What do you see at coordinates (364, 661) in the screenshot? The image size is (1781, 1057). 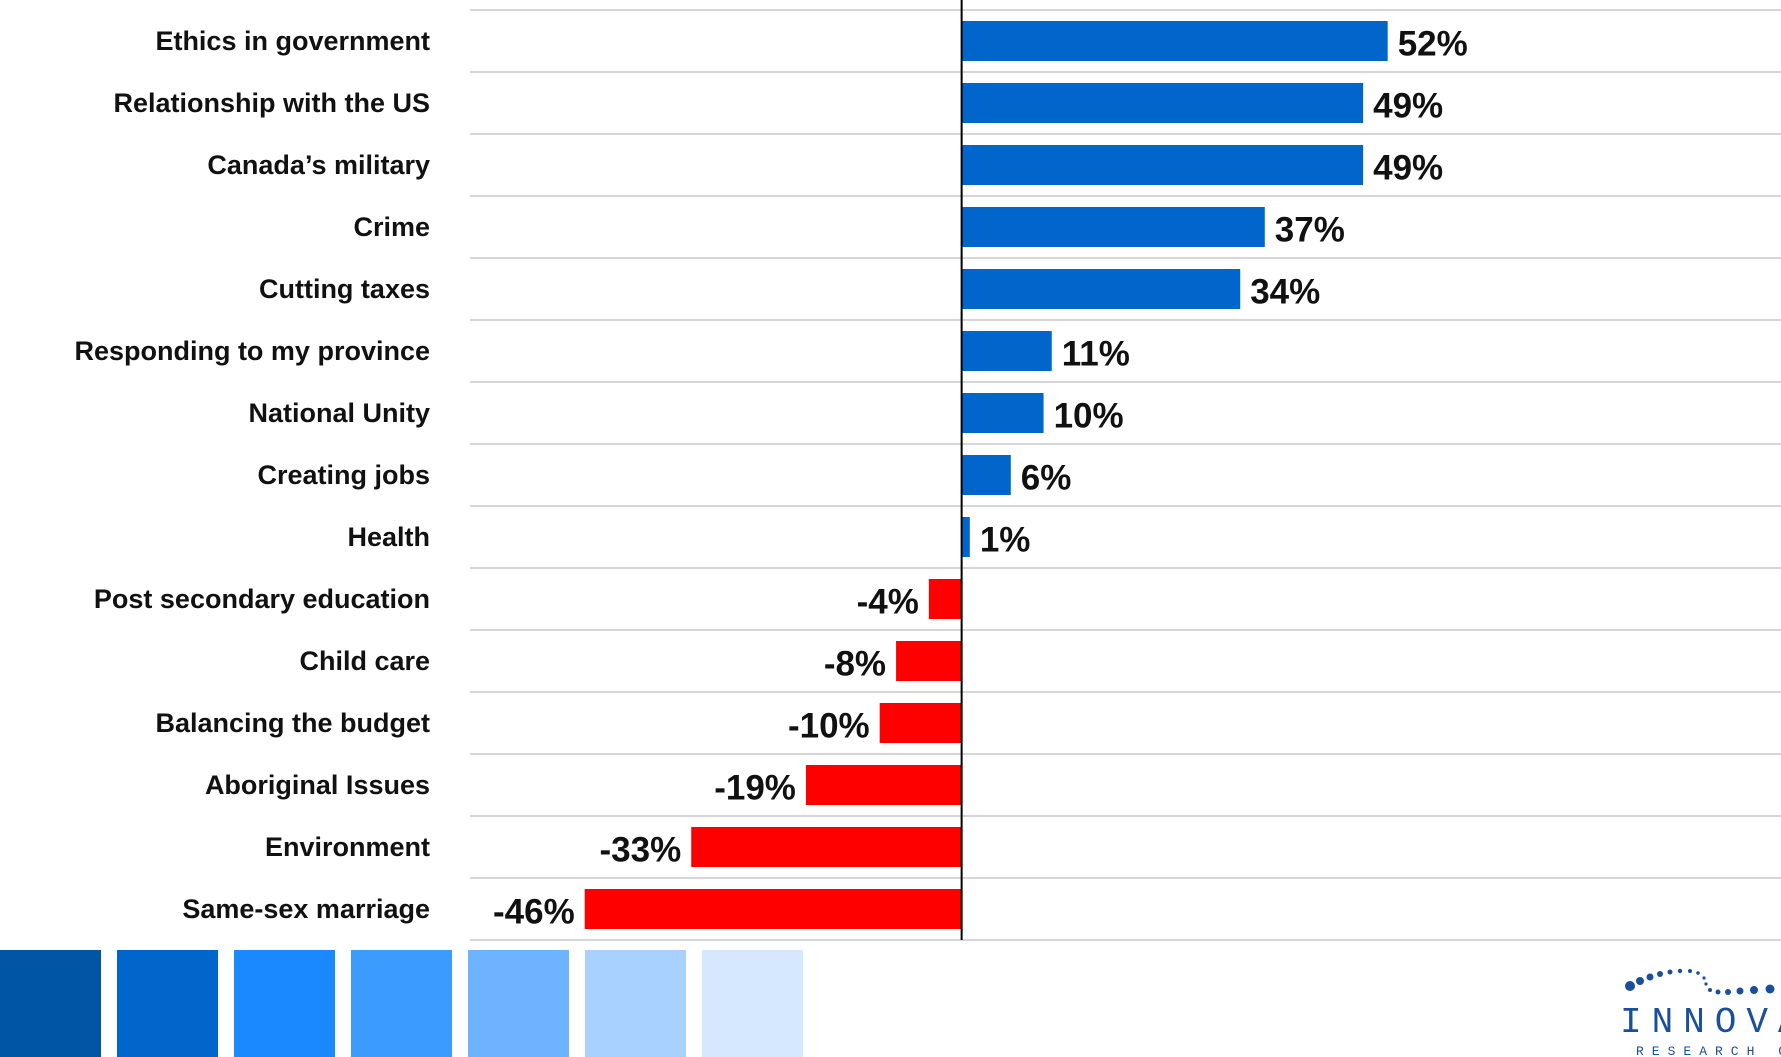 I see `category-label: Child care` at bounding box center [364, 661].